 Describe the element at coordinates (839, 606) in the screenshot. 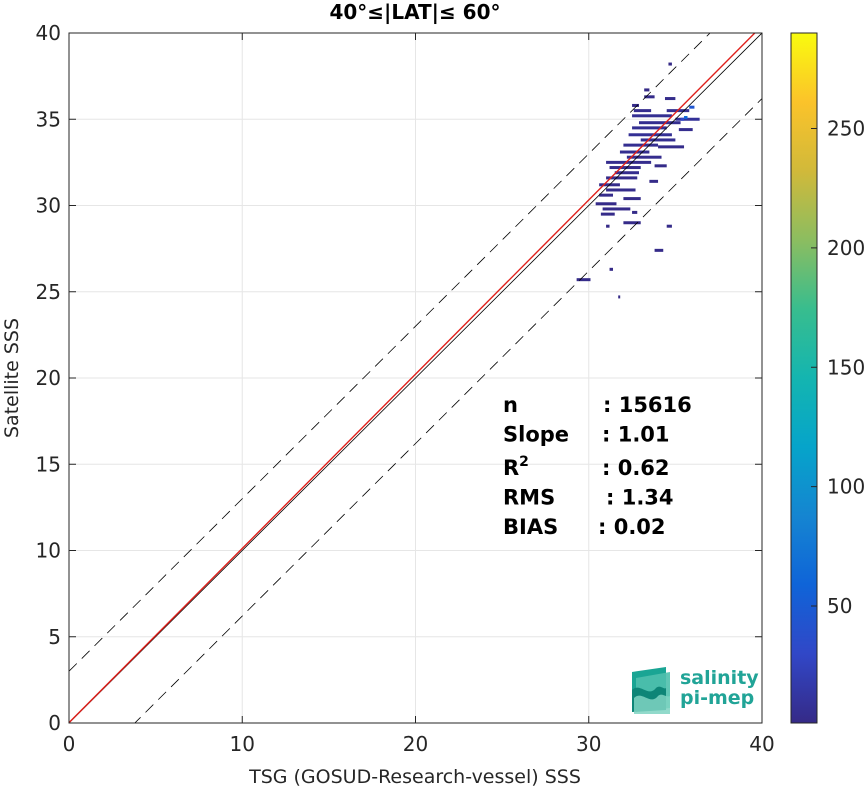

I see `colorbar-tick-label: 50` at that location.